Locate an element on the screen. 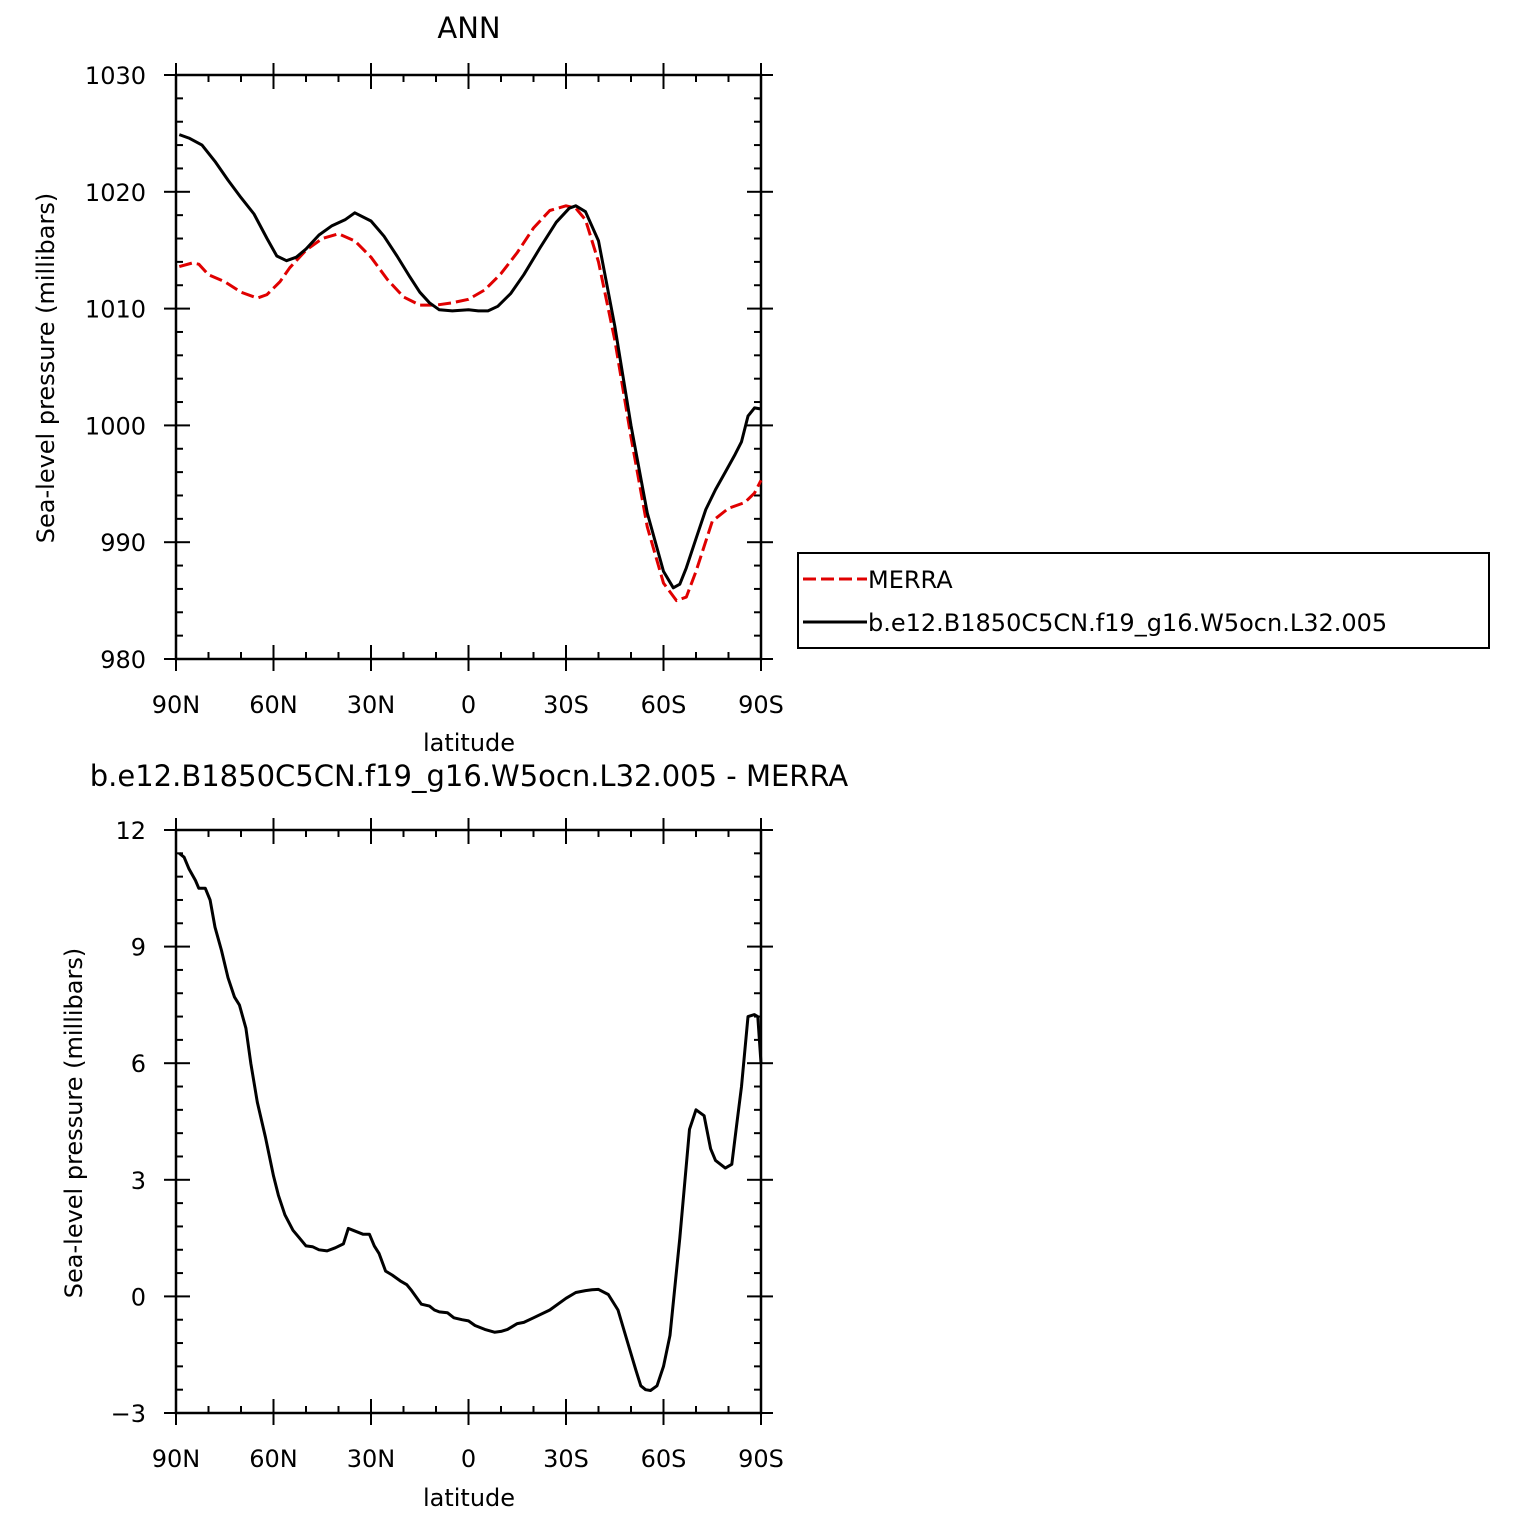 This screenshot has width=1522, height=1519. y-tick-label: 990 is located at coordinates (123, 543).